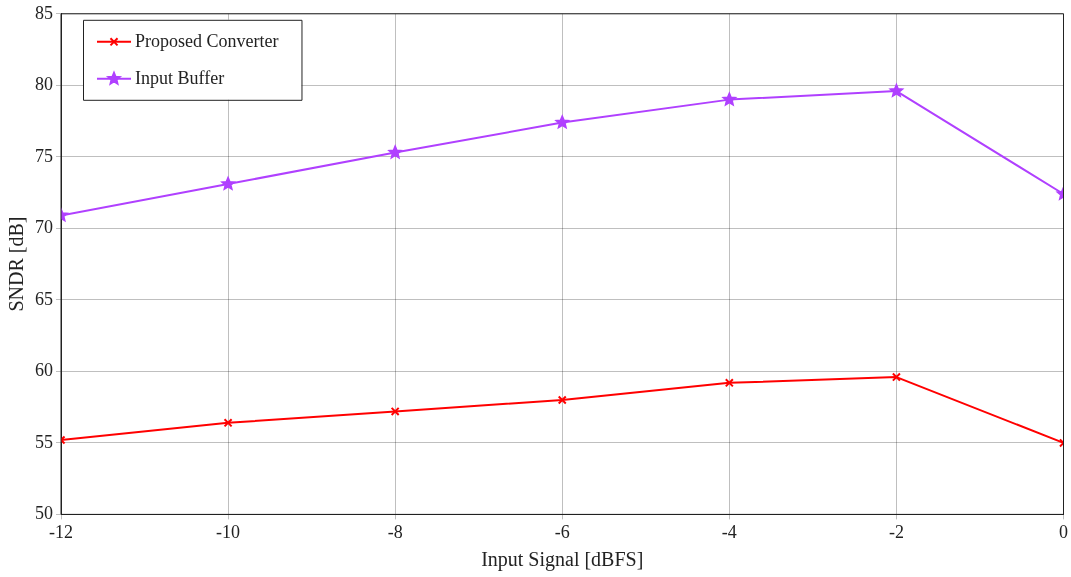  What do you see at coordinates (562, 531) in the screenshot?
I see `x-tick-label: -6` at bounding box center [562, 531].